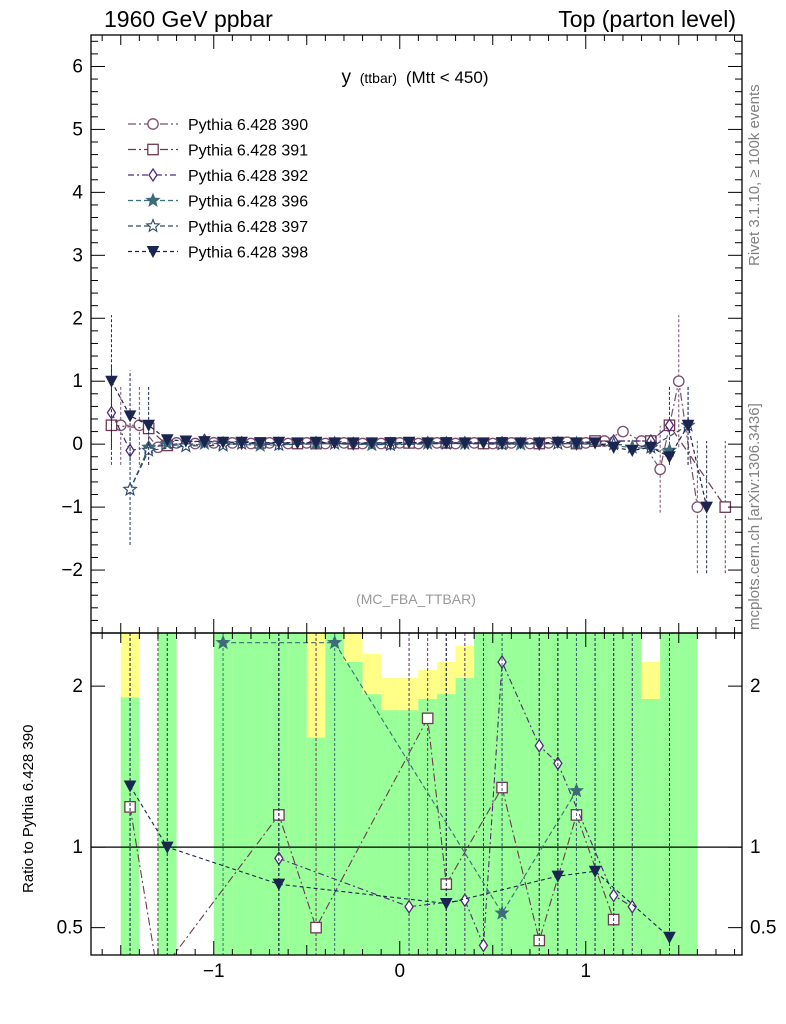  I want to click on legend-label: Pythia 6.428 396, so click(248, 202).